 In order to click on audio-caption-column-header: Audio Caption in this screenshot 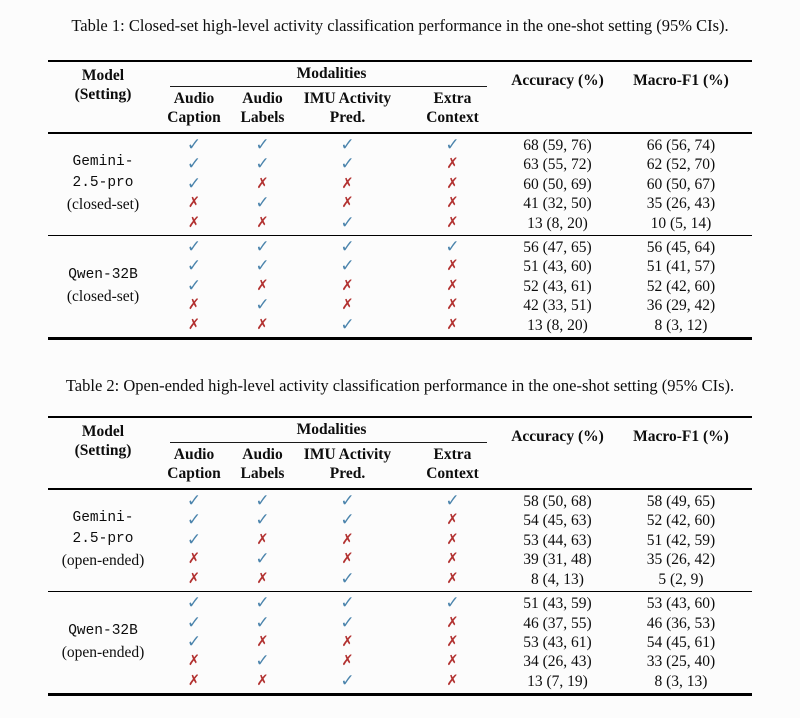, I will do `click(194, 110)`.